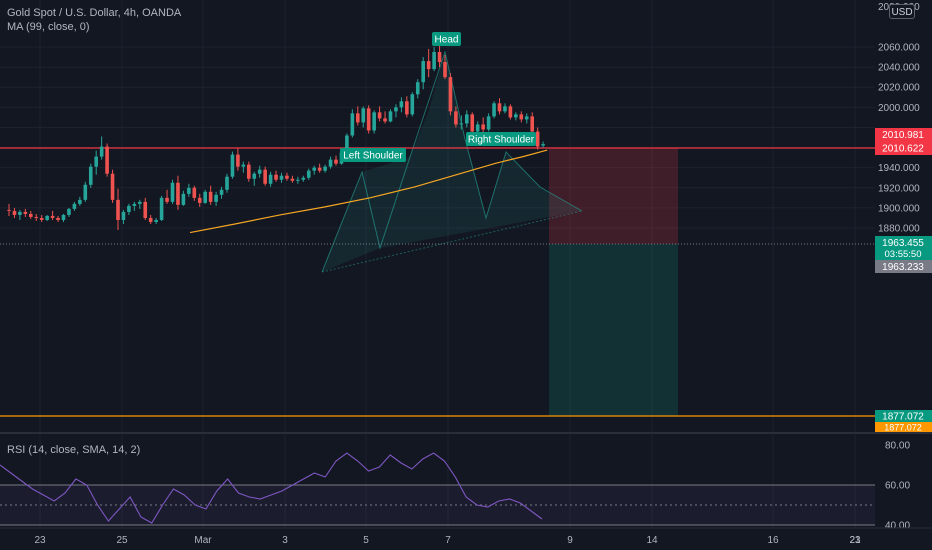 The height and width of the screenshot is (550, 932). What do you see at coordinates (271, 488) in the screenshot?
I see `rsi-line` at bounding box center [271, 488].